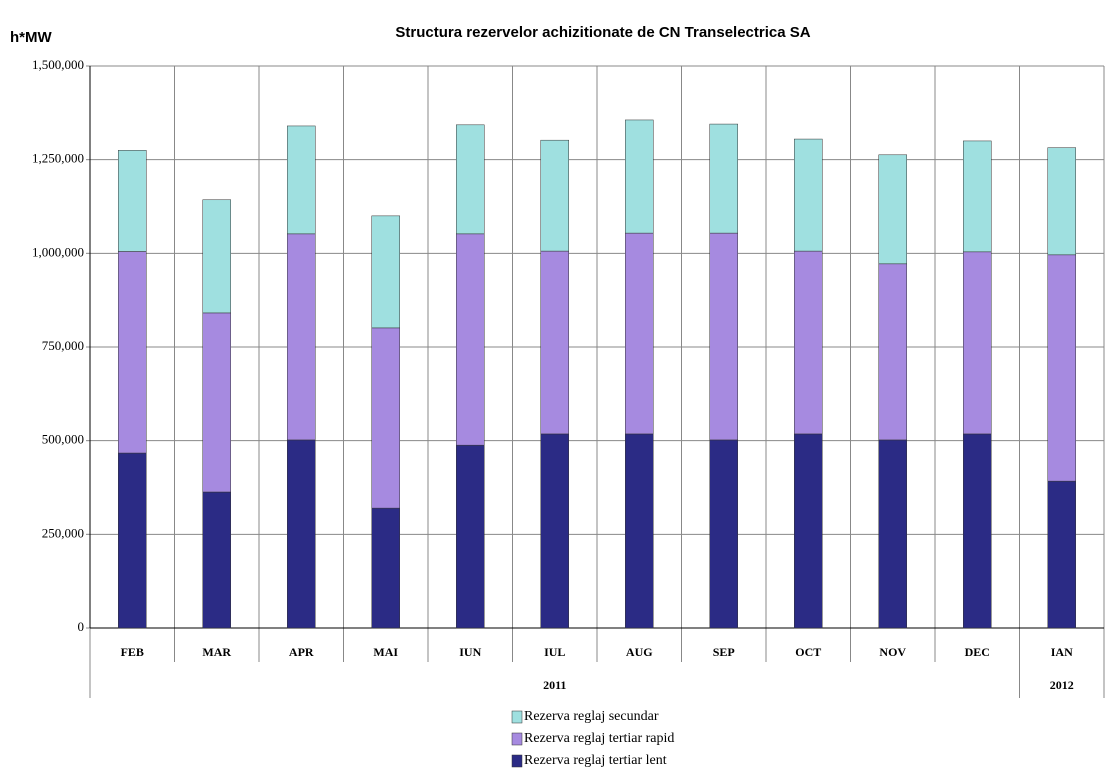  What do you see at coordinates (58, 158) in the screenshot?
I see `y-tick-label: 1,250,000` at bounding box center [58, 158].